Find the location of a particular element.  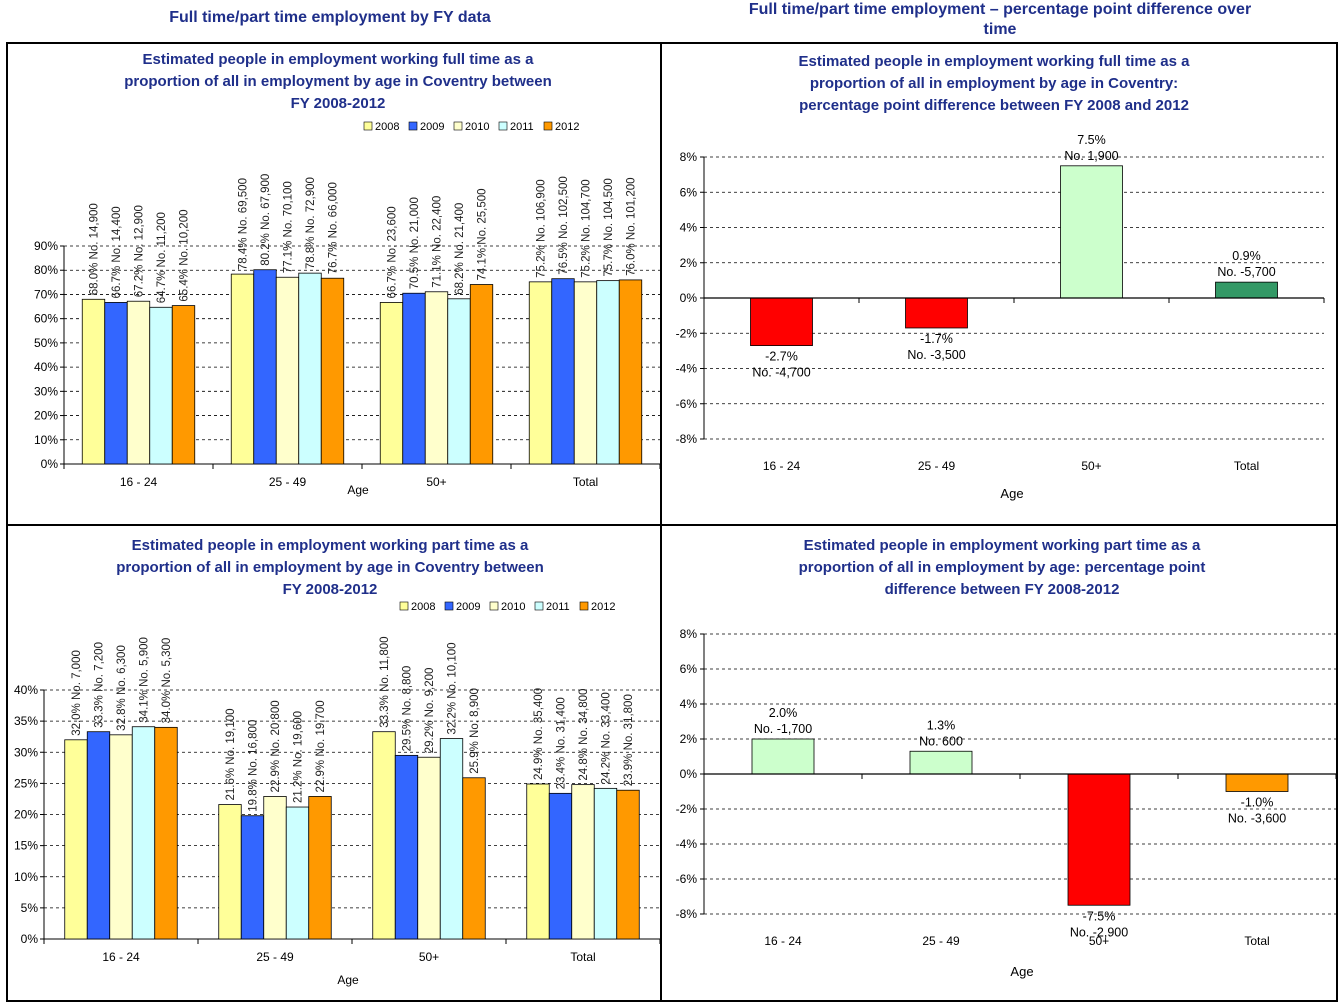

data-label: 67.2% No. 12,900 is located at coordinates (140, 251).